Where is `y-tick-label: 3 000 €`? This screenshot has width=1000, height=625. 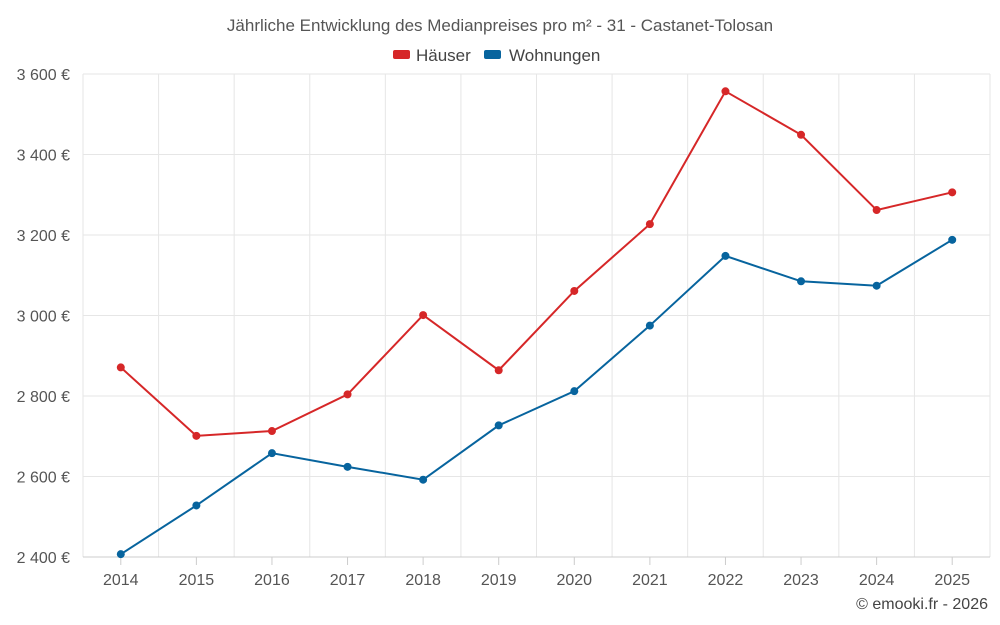
y-tick-label: 3 000 € is located at coordinates (43, 317).